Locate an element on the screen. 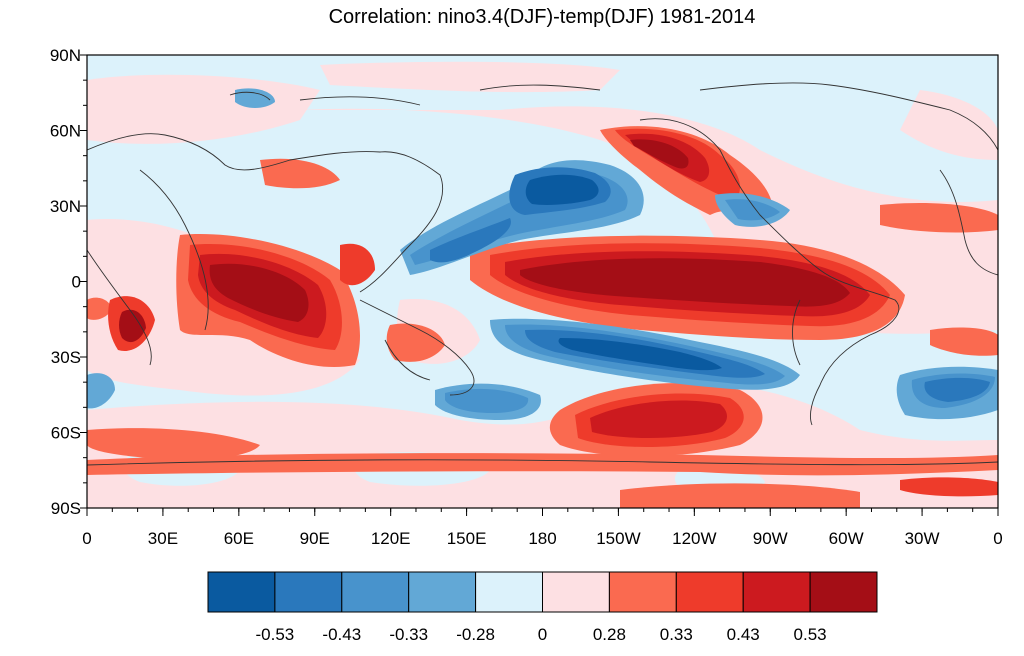  lon-tick-label: 120E is located at coordinates (391, 538).